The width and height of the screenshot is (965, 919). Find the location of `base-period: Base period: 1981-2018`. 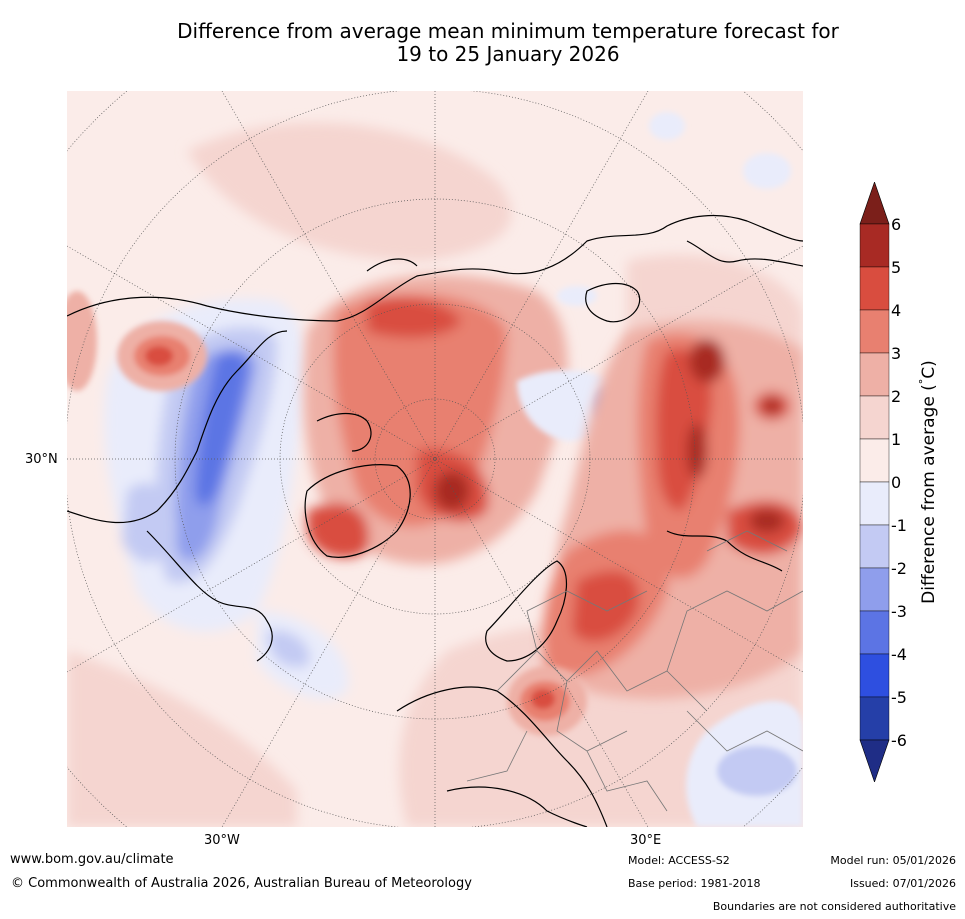

base-period: Base period: 1981-2018 is located at coordinates (694, 883).